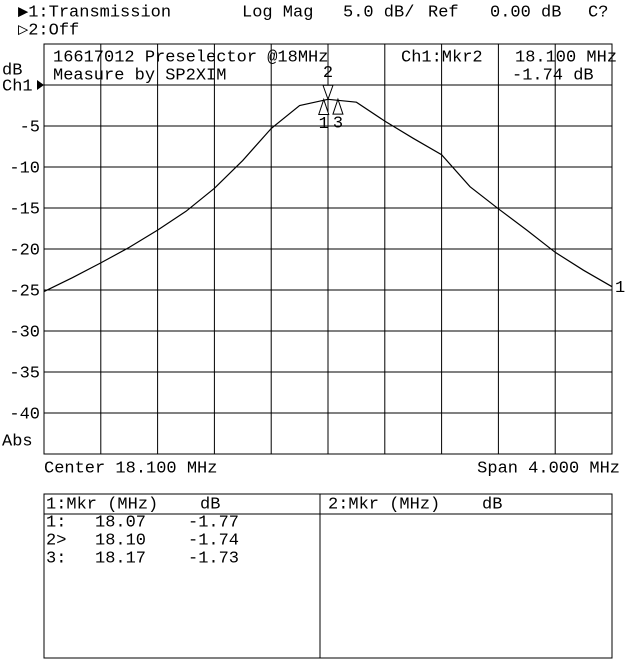  Describe the element at coordinates (566, 57) in the screenshot. I see `active-marker-frequency: 18.100 MHz` at that location.